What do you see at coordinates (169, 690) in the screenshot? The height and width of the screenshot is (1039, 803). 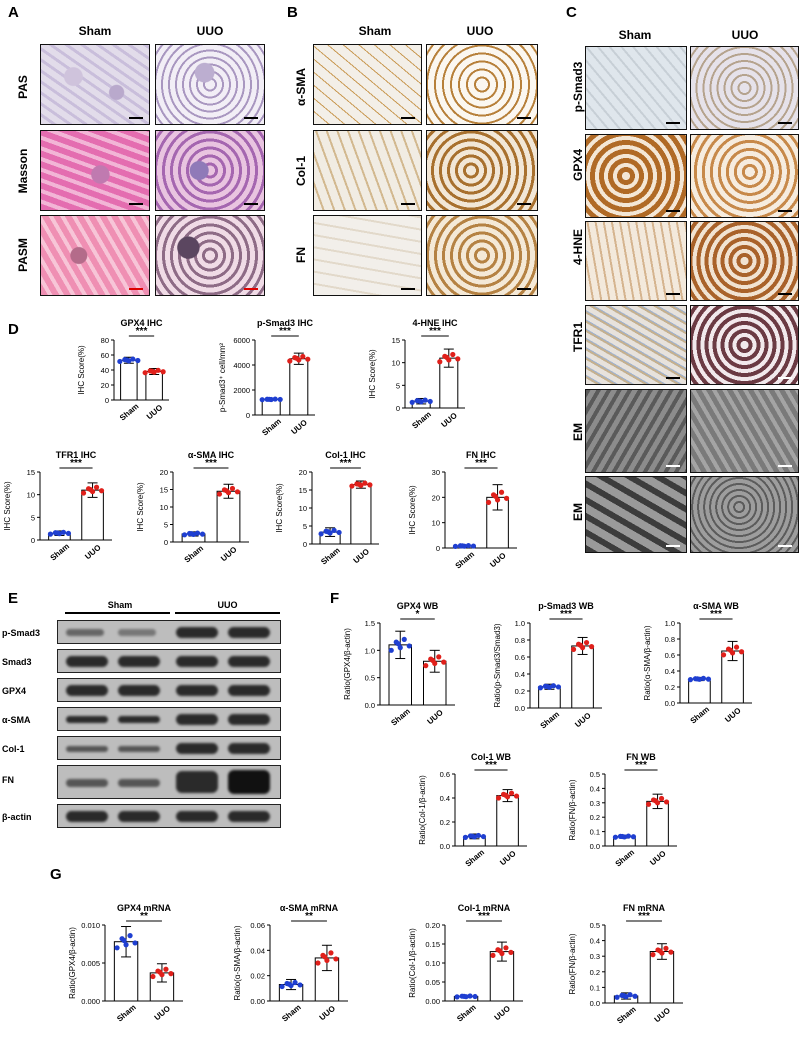 I see `wb-row-gpx4` at bounding box center [169, 690].